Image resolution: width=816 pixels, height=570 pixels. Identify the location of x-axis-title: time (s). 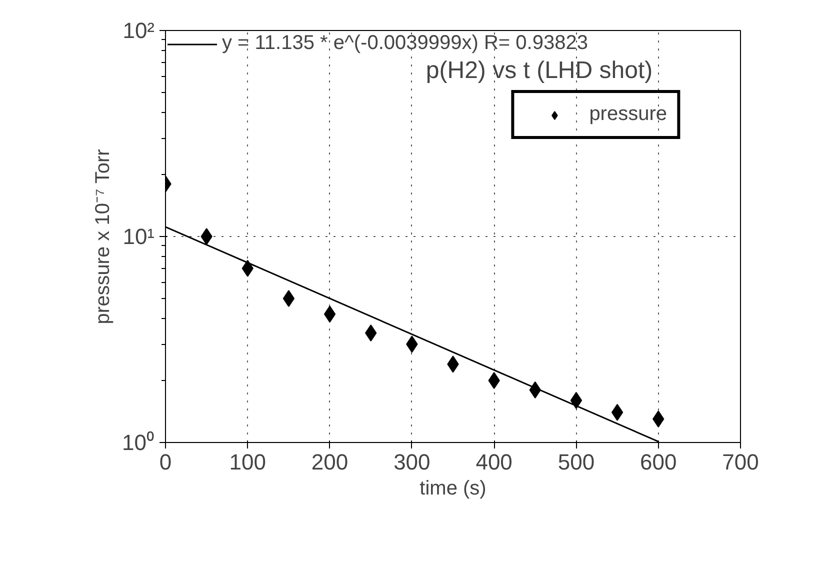
(453, 489).